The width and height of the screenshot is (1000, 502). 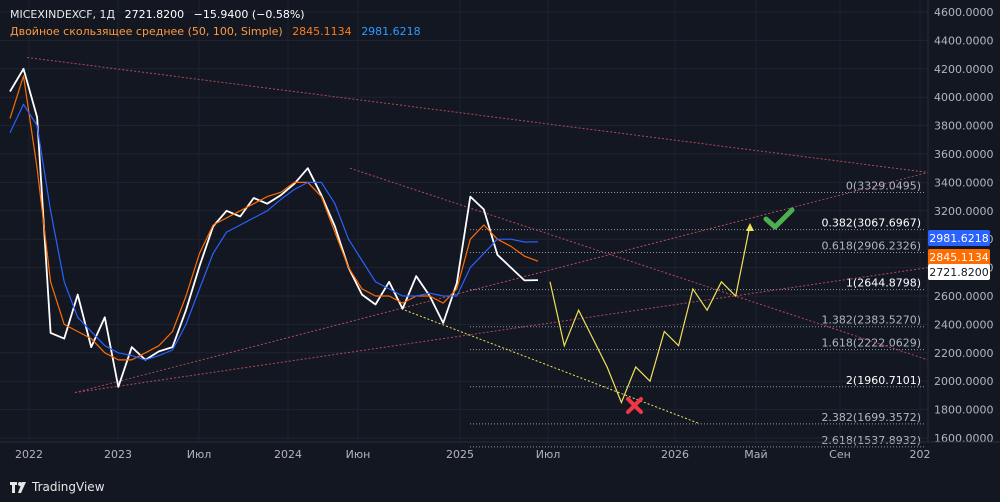 What do you see at coordinates (883, 283) in the screenshot?
I see `fib-level-label: 1(2644.8798)` at bounding box center [883, 283].